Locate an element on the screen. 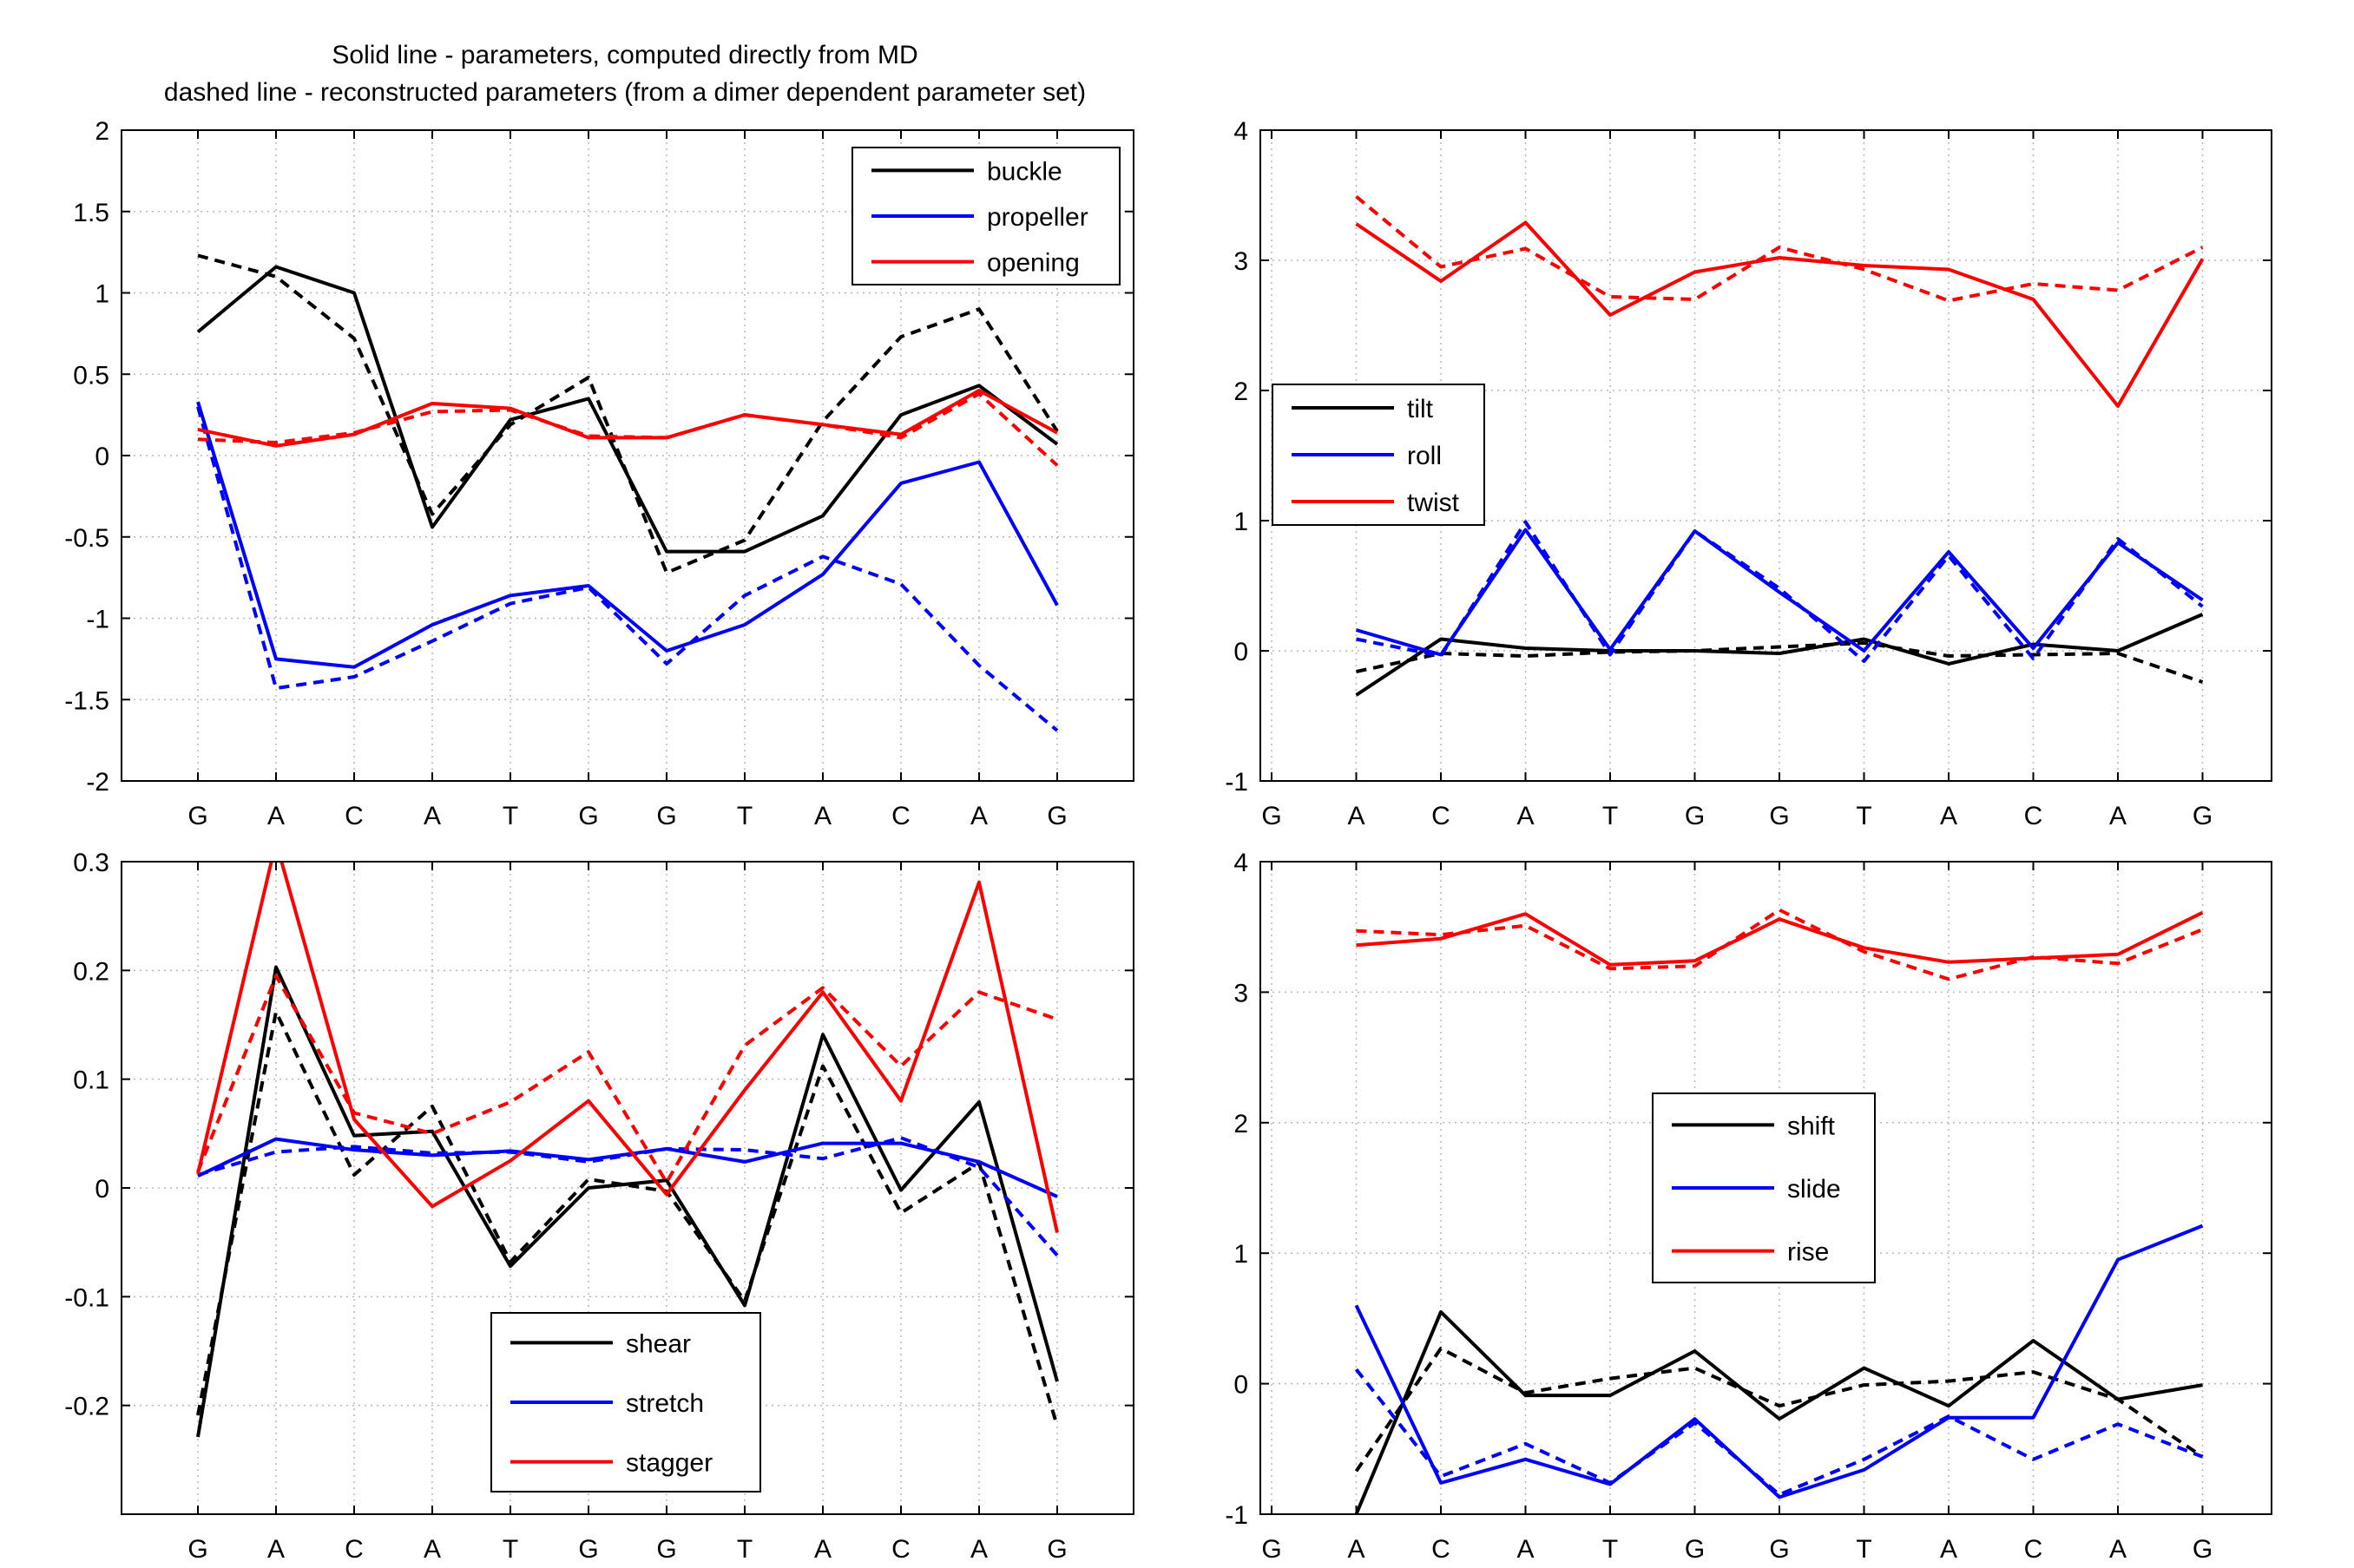 The width and height of the screenshot is (2354, 1568). series-rise-dashed-line is located at coordinates (1780, 944).